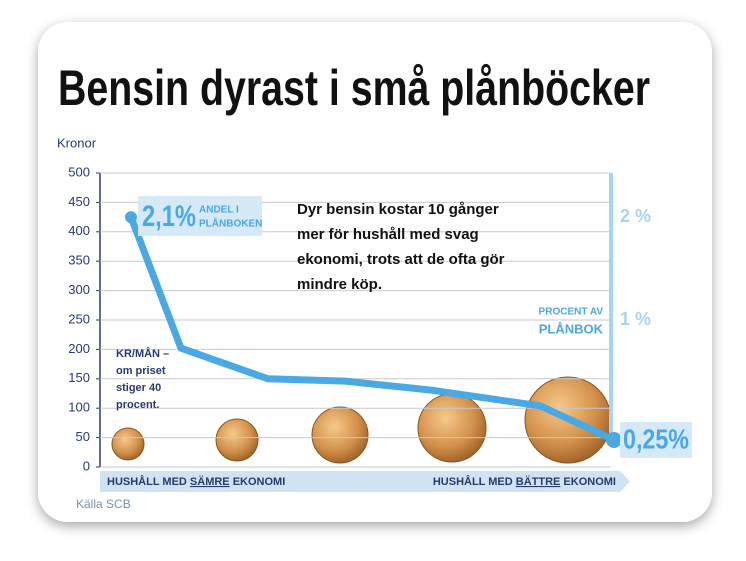 This screenshot has width=746, height=561. I want to click on x-axis-band-label: HUSHÅLL MED SÄMRE EKONOMI, so click(196, 481).